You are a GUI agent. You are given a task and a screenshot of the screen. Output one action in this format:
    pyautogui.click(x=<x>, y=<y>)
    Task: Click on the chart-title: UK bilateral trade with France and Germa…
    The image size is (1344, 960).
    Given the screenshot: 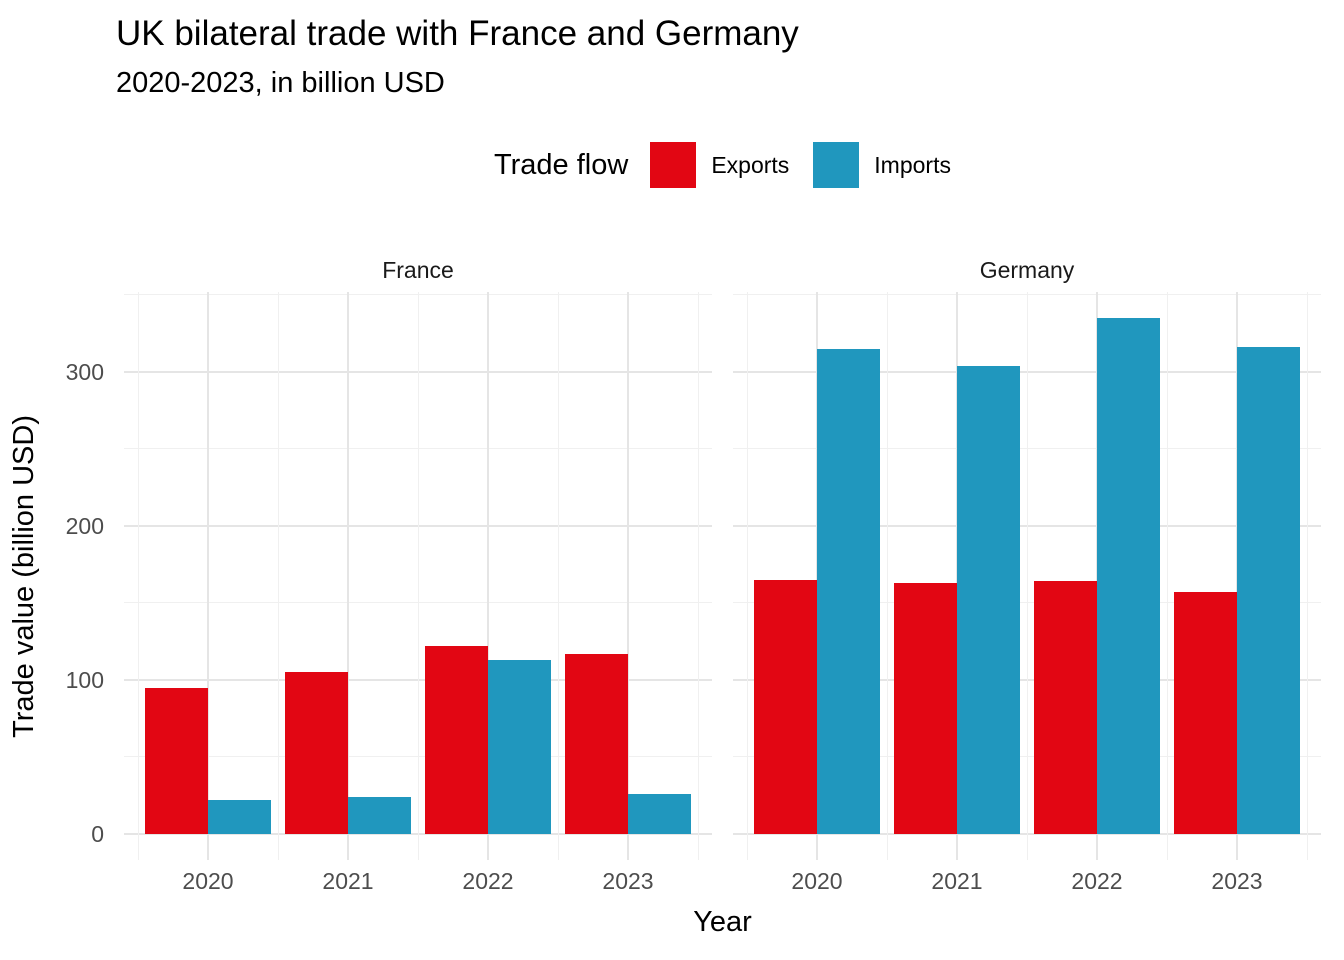 What is the action you would take?
    pyautogui.click(x=457, y=33)
    